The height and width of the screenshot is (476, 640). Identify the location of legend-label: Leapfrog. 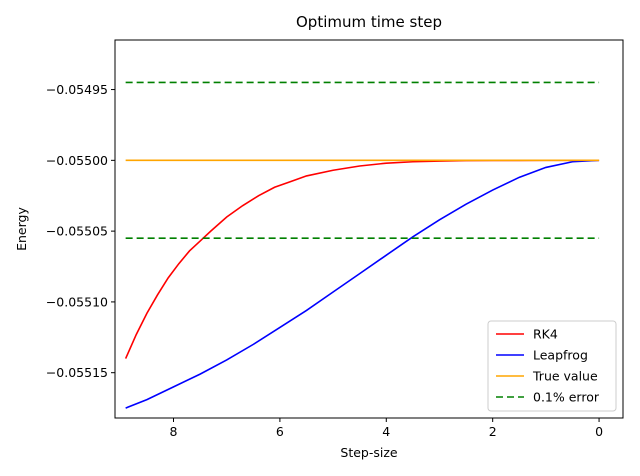
(560, 355).